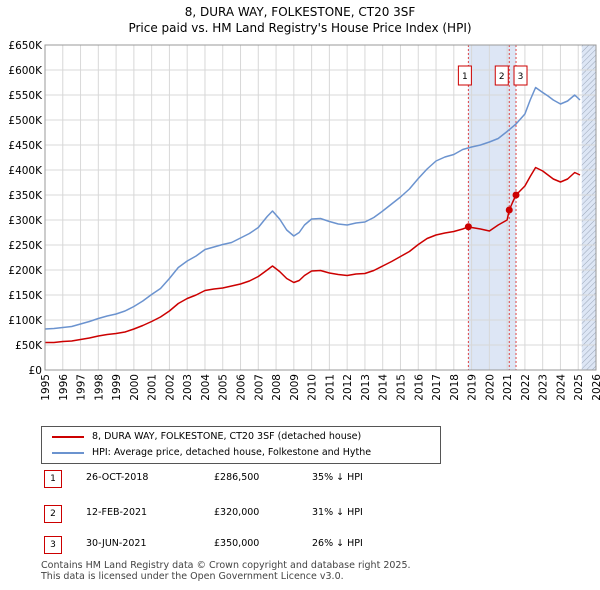 The image size is (600, 590). What do you see at coordinates (153, 387) in the screenshot?
I see `x-tick-label: 2001` at bounding box center [153, 387].